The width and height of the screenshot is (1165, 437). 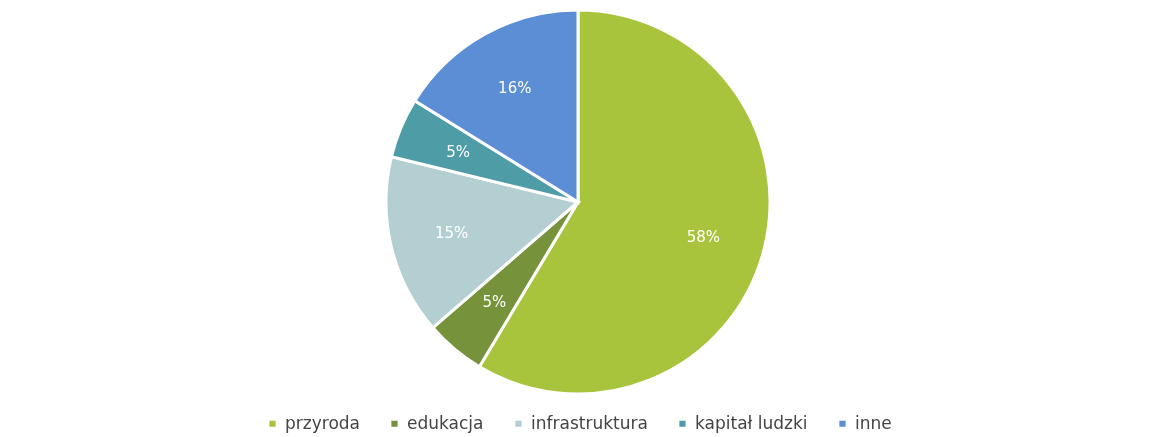 I want to click on data-label: 58%, so click(x=703, y=236).